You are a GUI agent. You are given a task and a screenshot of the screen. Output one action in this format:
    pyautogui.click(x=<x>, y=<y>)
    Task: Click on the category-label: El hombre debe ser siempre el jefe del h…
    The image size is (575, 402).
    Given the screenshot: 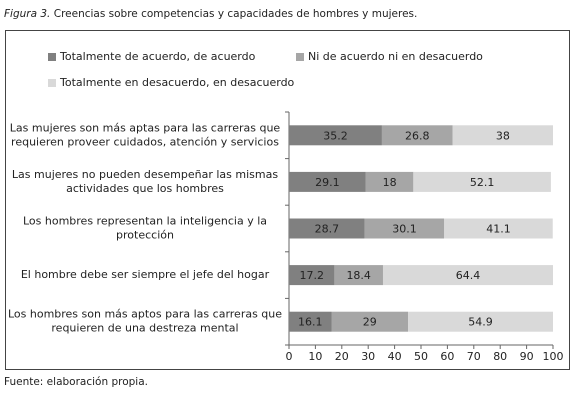 What is the action you would take?
    pyautogui.click(x=145, y=274)
    